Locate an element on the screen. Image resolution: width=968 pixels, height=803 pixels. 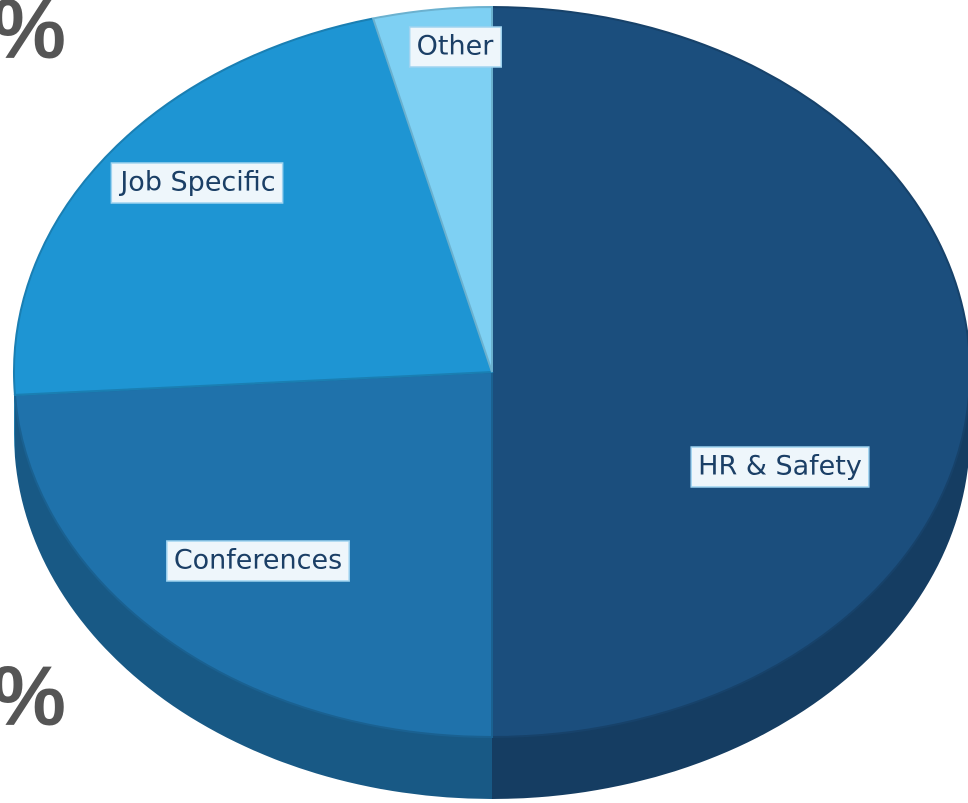
slice-label: Job Specific is located at coordinates (197, 183).